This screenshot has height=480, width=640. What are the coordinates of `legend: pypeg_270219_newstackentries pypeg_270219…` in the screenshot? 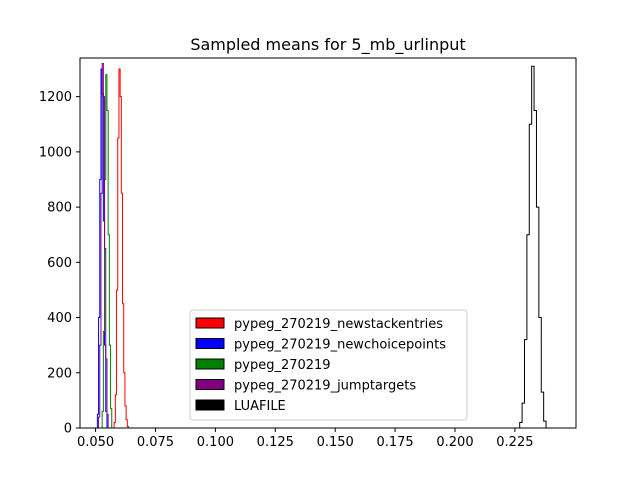 It's located at (328, 365).